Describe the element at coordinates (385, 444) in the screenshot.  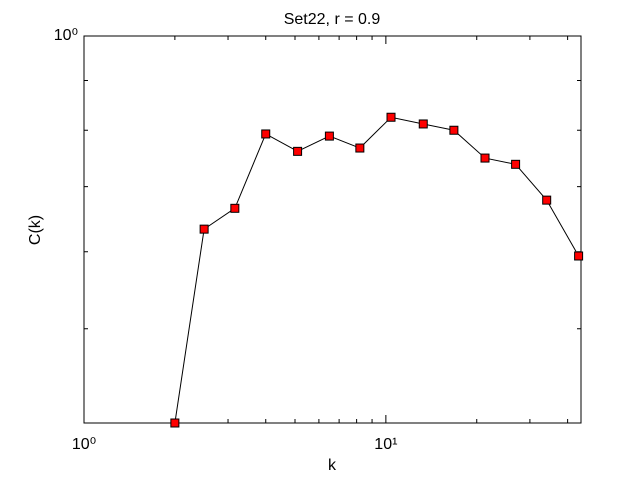
I see `x-tick-label: 10¹` at that location.